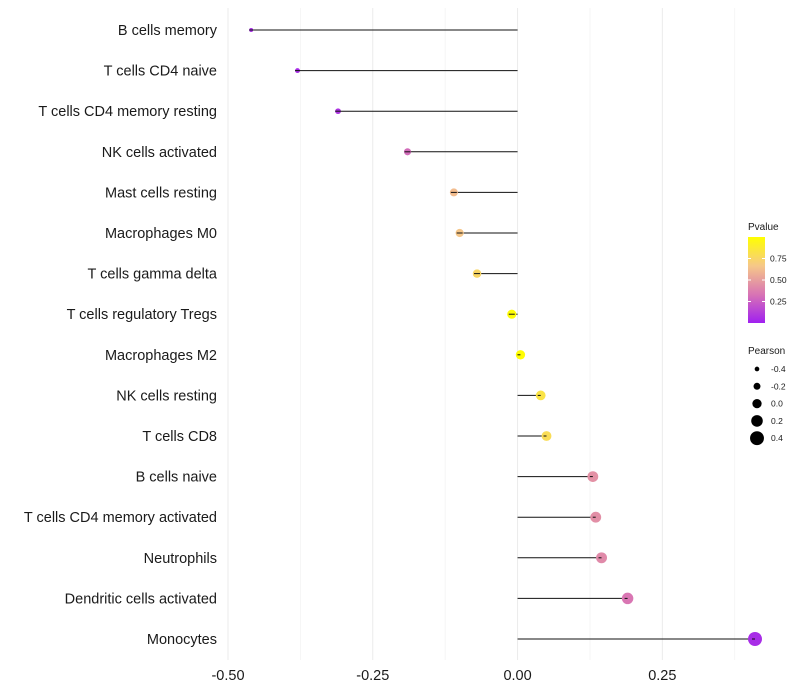 This screenshot has width=800, height=700. Describe the element at coordinates (756, 280) in the screenshot. I see `color-legend-bar` at that location.